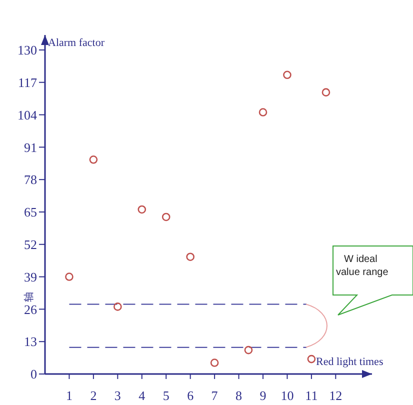 Image resolution: width=413 pixels, height=405 pixels. What do you see at coordinates (29, 297) in the screenshot?
I see `text: 轴` at bounding box center [29, 297].